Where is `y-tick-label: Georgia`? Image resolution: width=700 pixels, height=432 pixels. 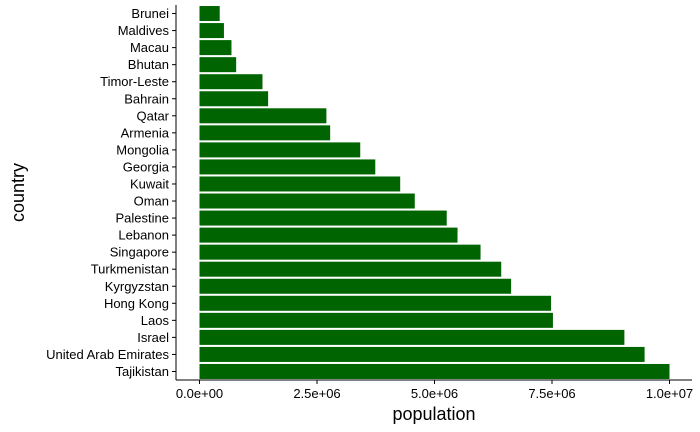 y-tick-label: Georgia is located at coordinates (146, 166).